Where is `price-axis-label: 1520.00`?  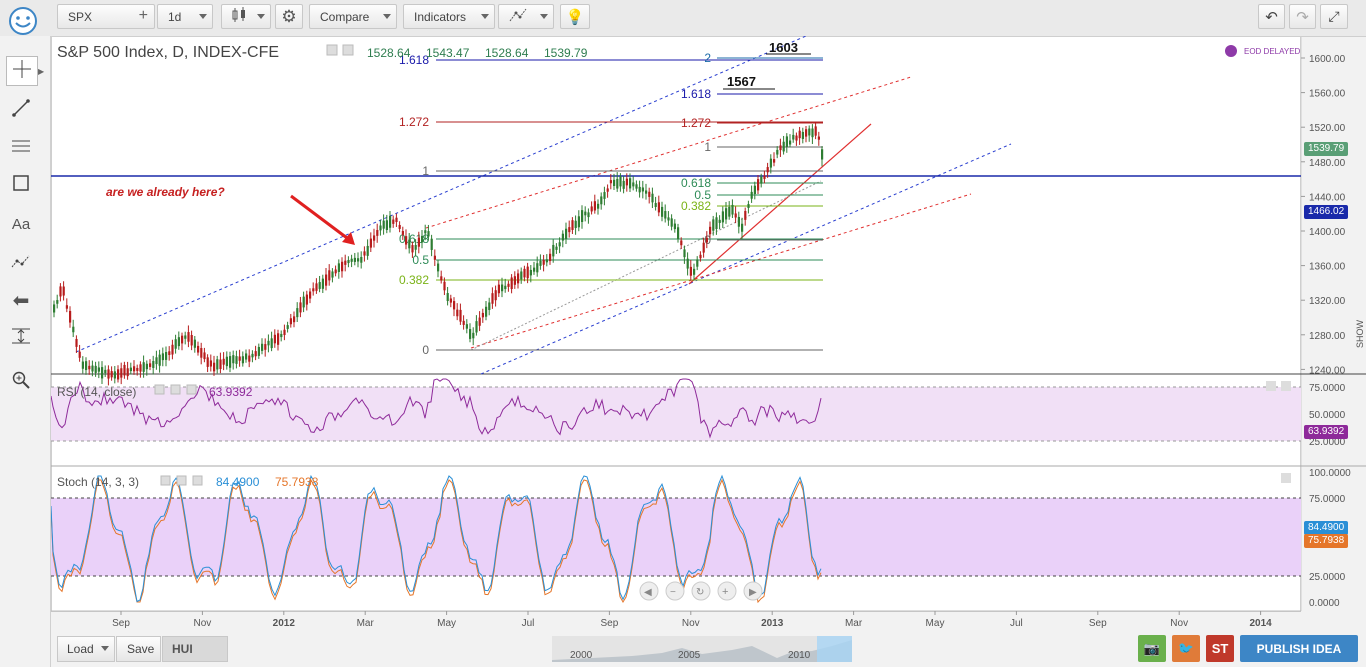
price-axis-label: 1520.00 is located at coordinates (1327, 128).